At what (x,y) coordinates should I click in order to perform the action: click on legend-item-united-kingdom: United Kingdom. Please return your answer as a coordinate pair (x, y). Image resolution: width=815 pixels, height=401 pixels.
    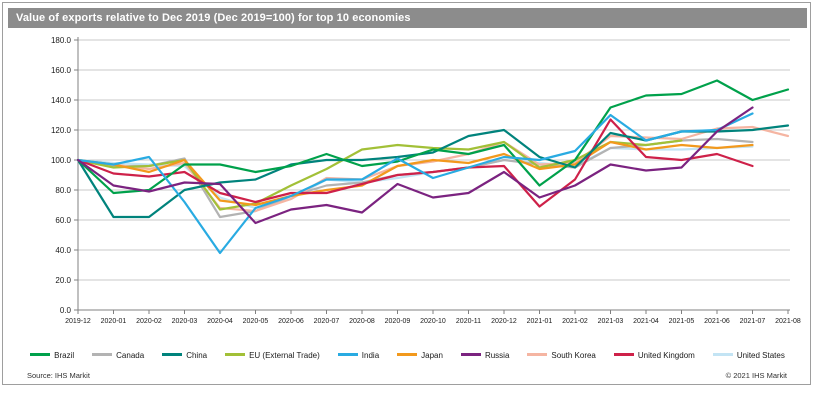
    Looking at the image, I should click on (654, 355).